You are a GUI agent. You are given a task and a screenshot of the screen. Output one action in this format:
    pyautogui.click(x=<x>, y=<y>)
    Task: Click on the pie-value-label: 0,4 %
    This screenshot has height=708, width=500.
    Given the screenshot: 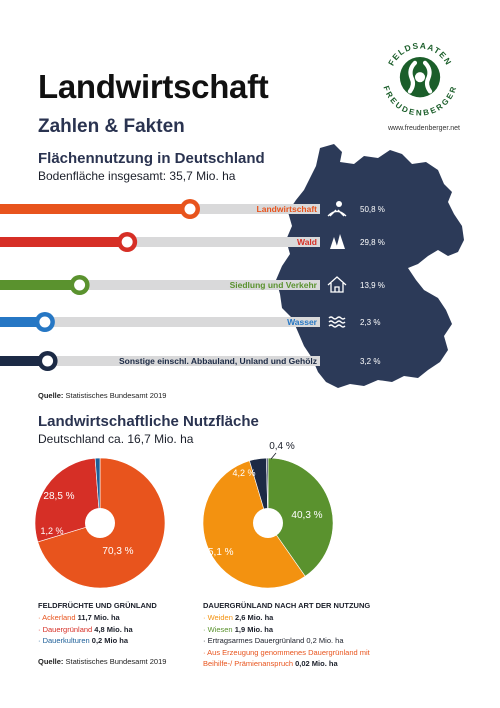 What is the action you would take?
    pyautogui.click(x=282, y=446)
    